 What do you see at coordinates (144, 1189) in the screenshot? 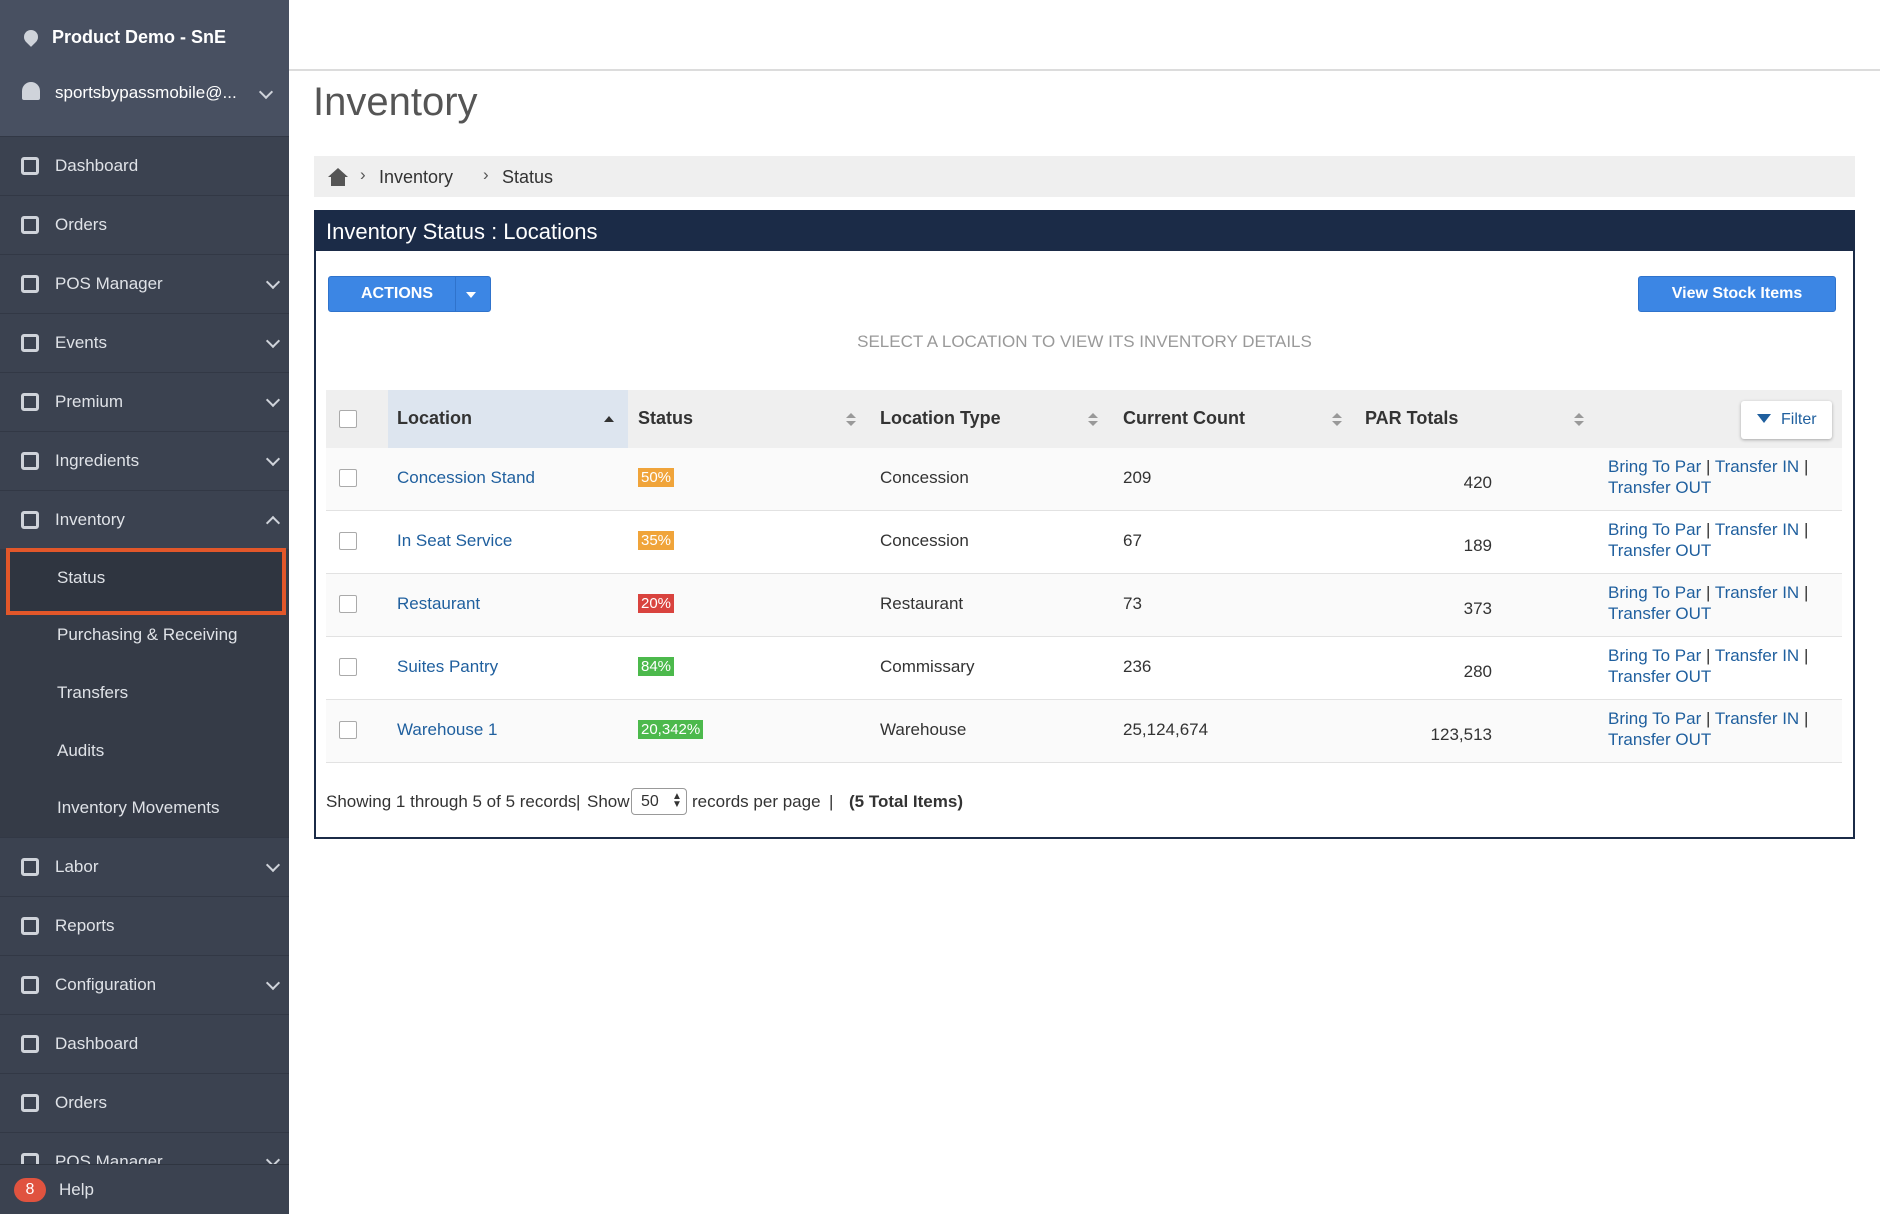
I see `help-bar` at bounding box center [144, 1189].